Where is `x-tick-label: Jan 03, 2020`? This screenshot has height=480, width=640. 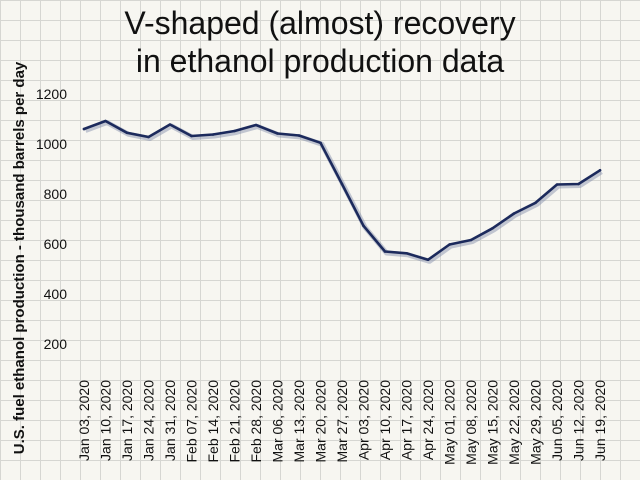
x-tick-label: Jan 03, 2020 is located at coordinates (84, 420).